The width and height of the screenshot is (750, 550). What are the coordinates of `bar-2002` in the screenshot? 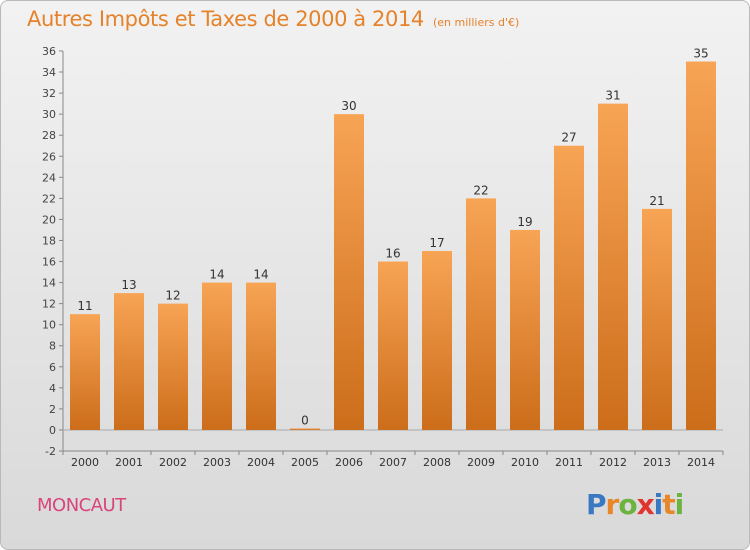 It's located at (173, 366).